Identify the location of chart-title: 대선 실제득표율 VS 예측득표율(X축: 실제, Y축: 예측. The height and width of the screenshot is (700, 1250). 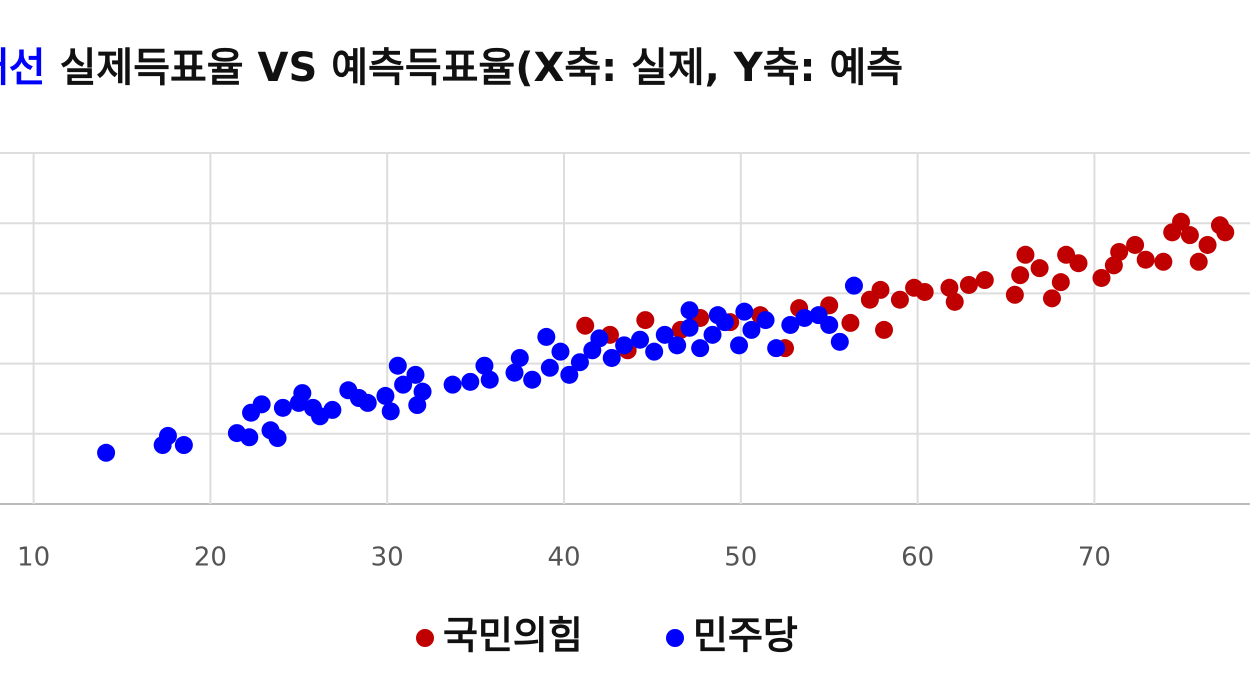
(451, 68).